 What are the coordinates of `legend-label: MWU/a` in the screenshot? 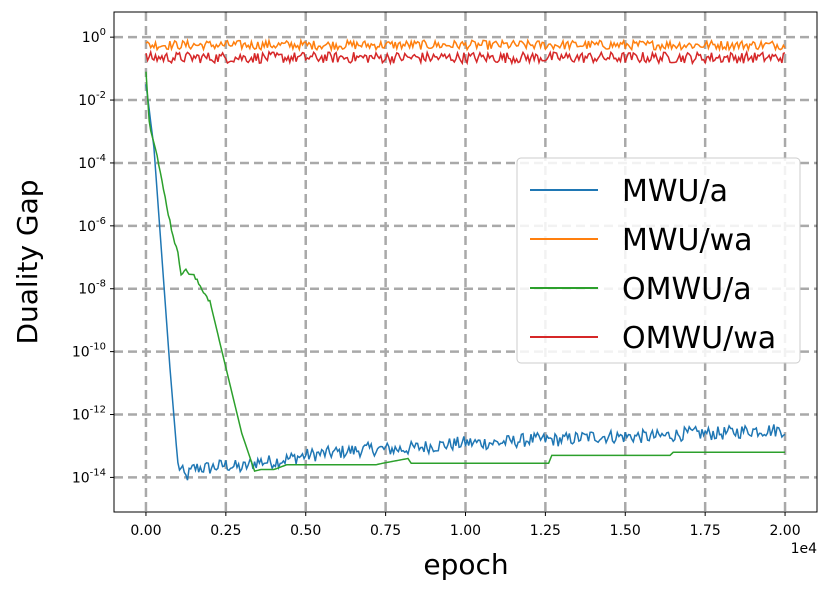 It's located at (675, 191).